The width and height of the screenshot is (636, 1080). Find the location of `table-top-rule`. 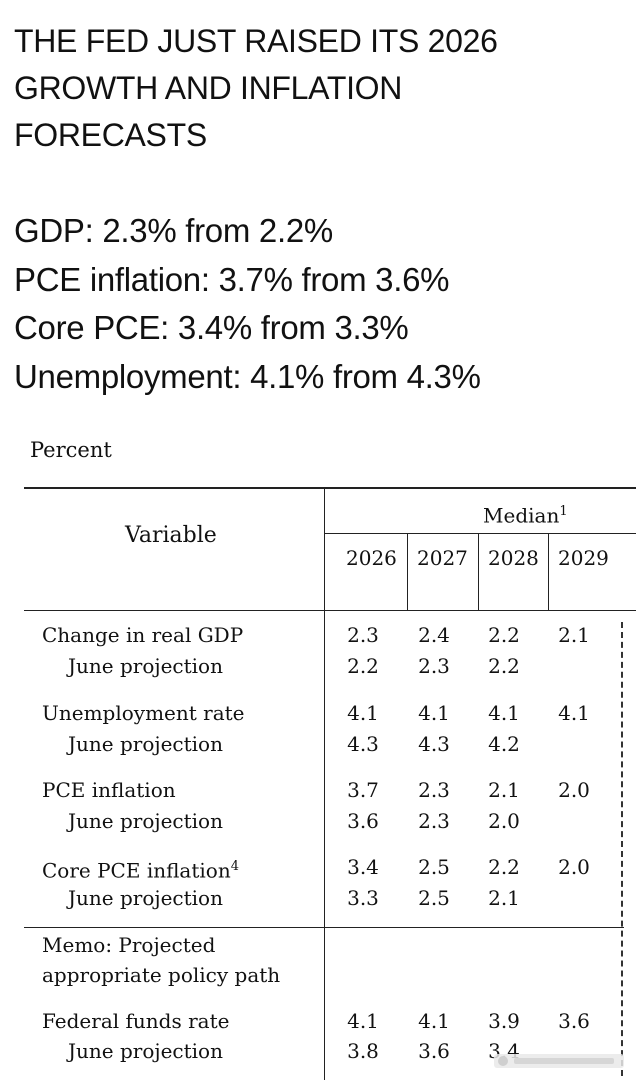

table-top-rule is located at coordinates (330, 488).